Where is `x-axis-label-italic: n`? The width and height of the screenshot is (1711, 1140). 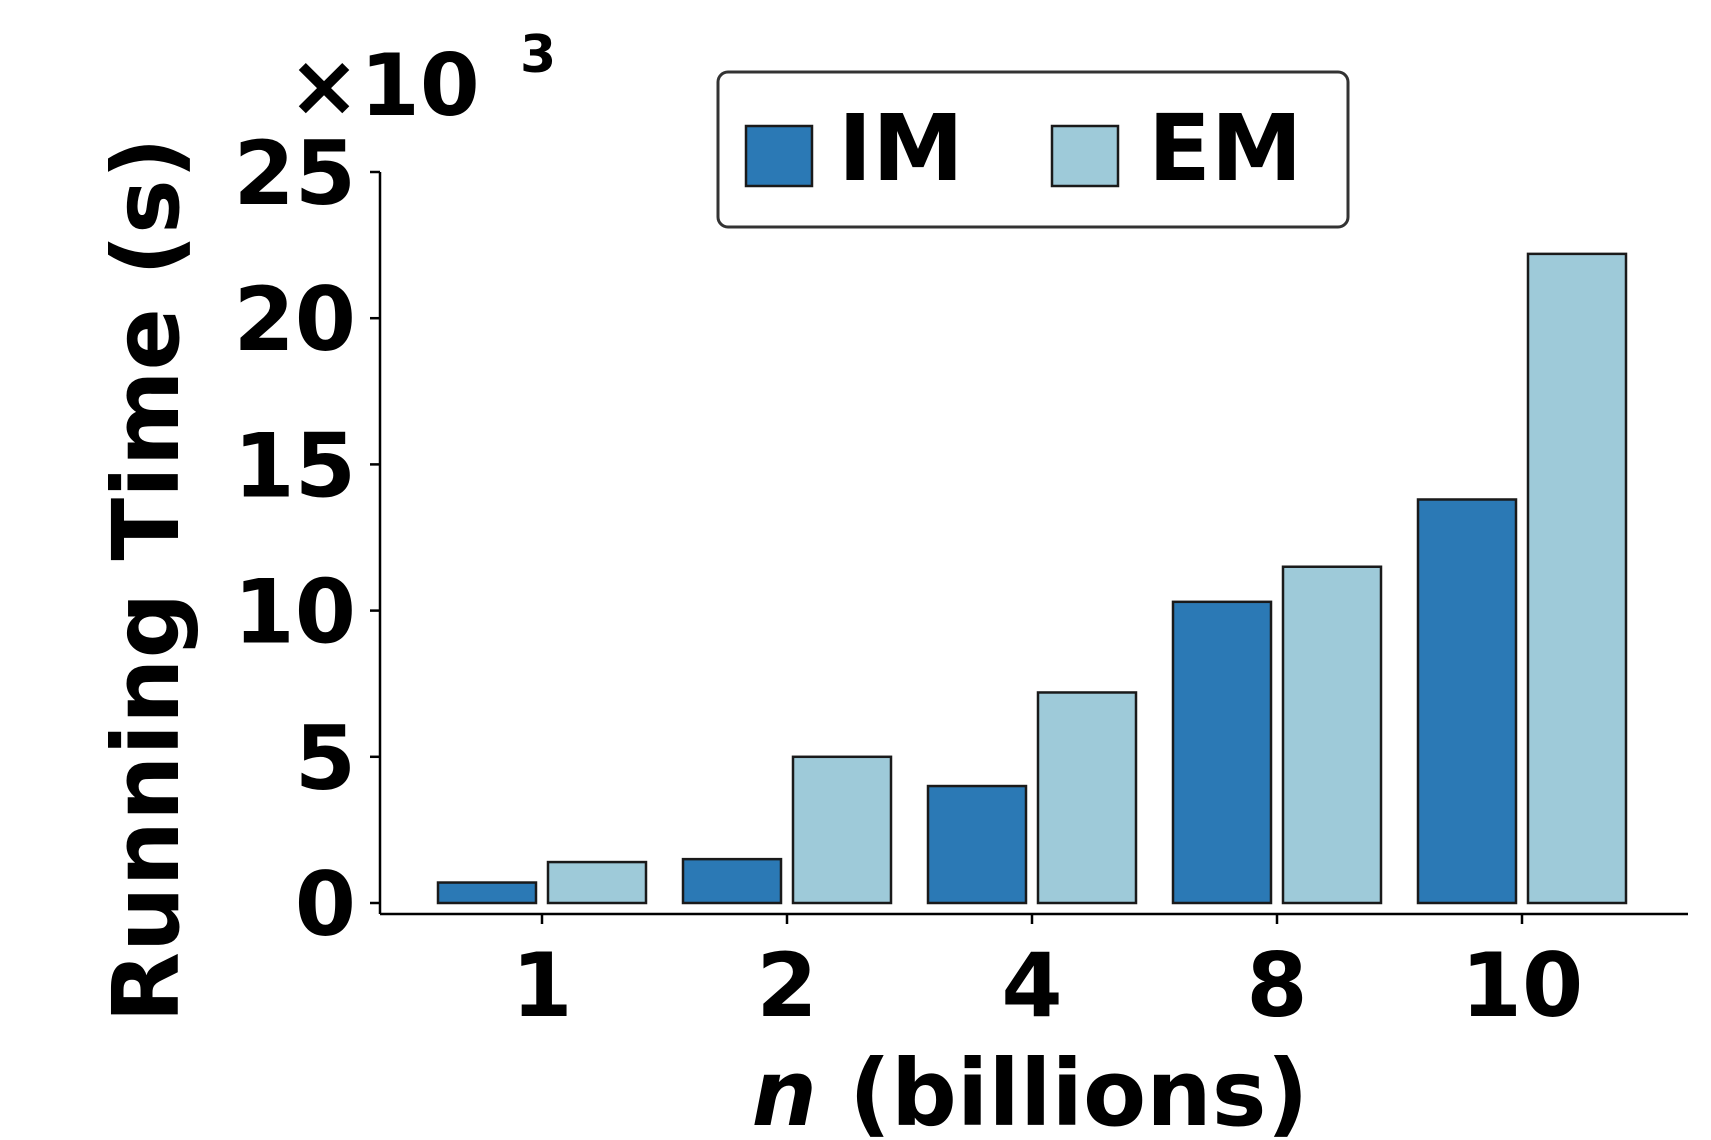
x-axis-label-italic: n is located at coordinates (784, 1090).